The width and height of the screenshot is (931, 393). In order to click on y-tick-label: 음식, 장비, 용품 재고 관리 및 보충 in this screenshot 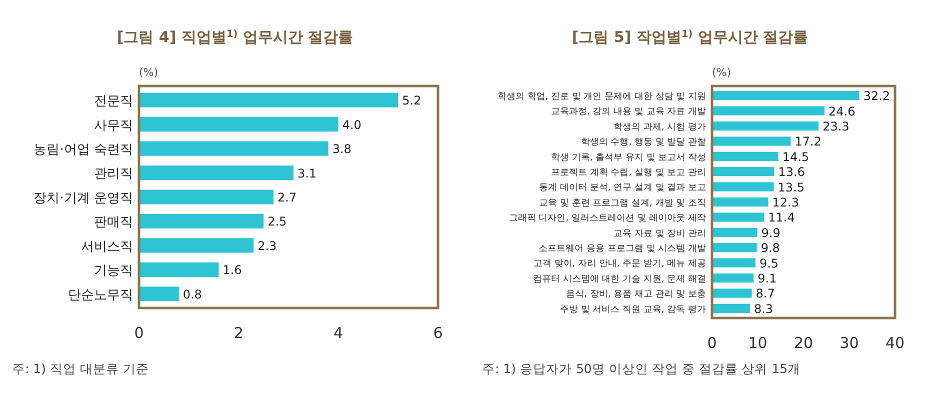, I will do `click(636, 295)`.